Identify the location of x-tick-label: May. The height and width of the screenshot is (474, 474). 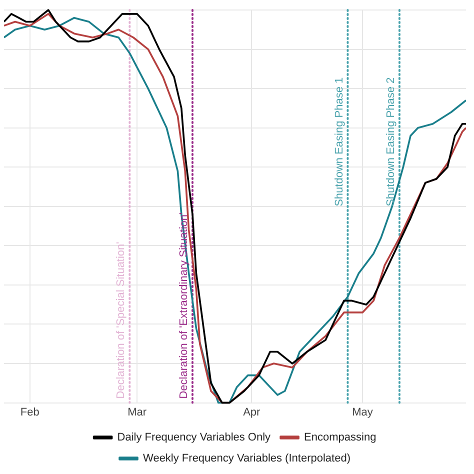
(363, 412).